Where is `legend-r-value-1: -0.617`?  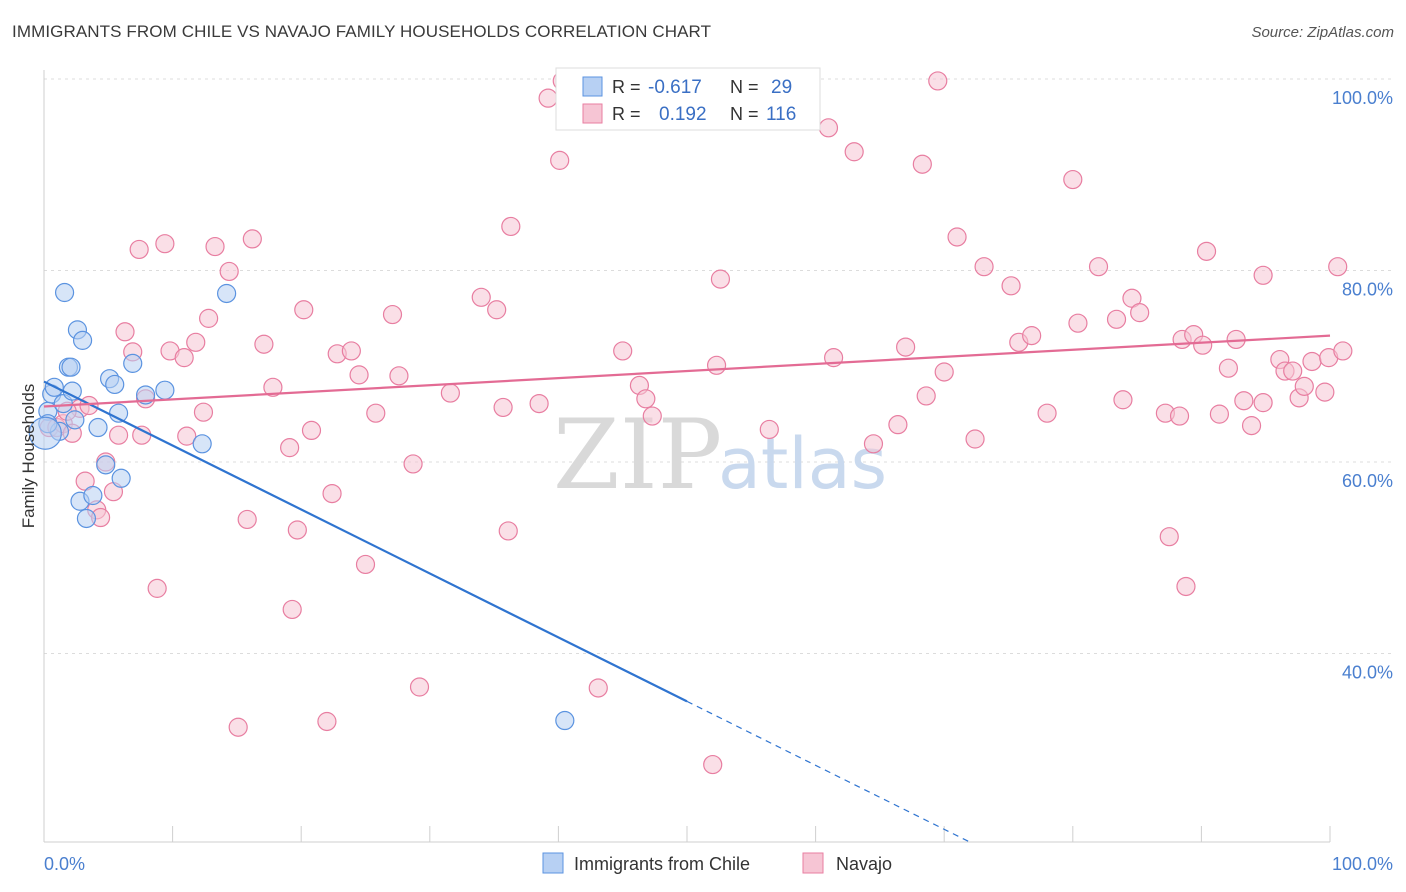
legend-r-value-1: -0.617 is located at coordinates (675, 87).